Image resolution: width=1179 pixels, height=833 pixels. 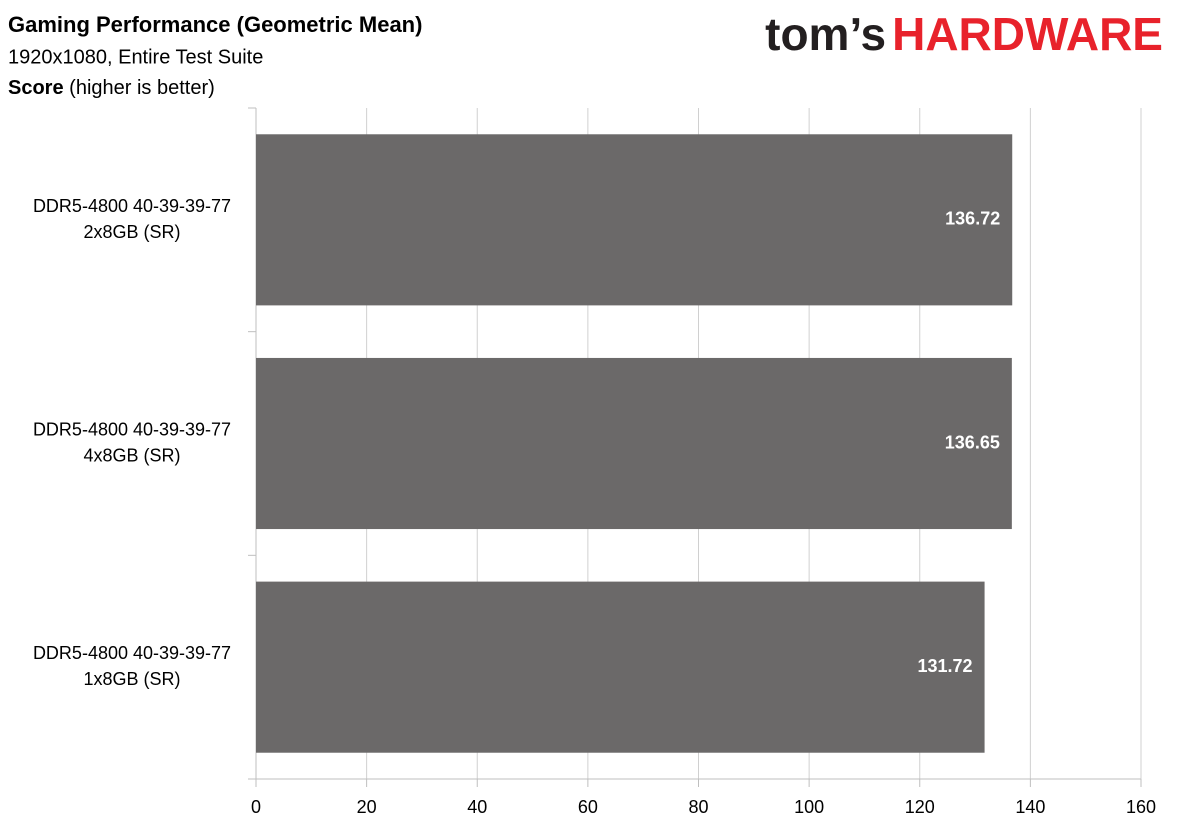 I want to click on chart-title: Gaming Performance (Geometric Mean), so click(x=215, y=24).